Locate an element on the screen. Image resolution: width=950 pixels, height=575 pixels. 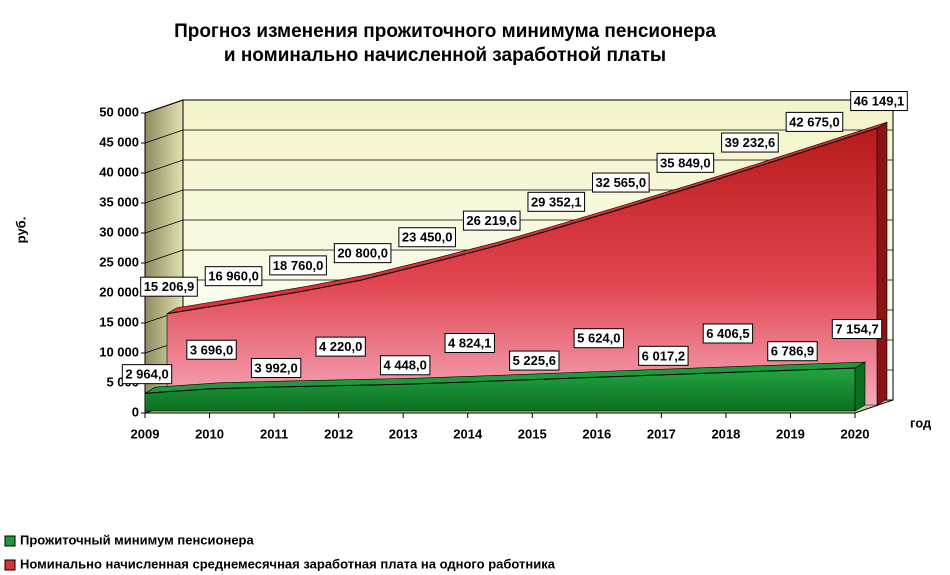
data-label: 6 406,5 is located at coordinates (728, 333).